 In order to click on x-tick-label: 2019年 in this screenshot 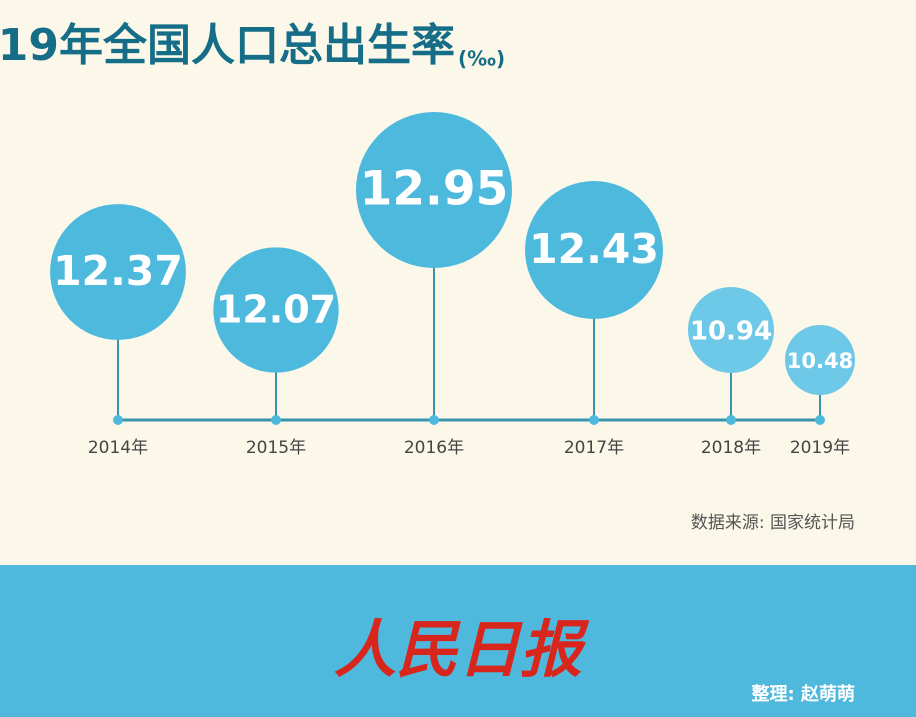, I will do `click(820, 448)`.